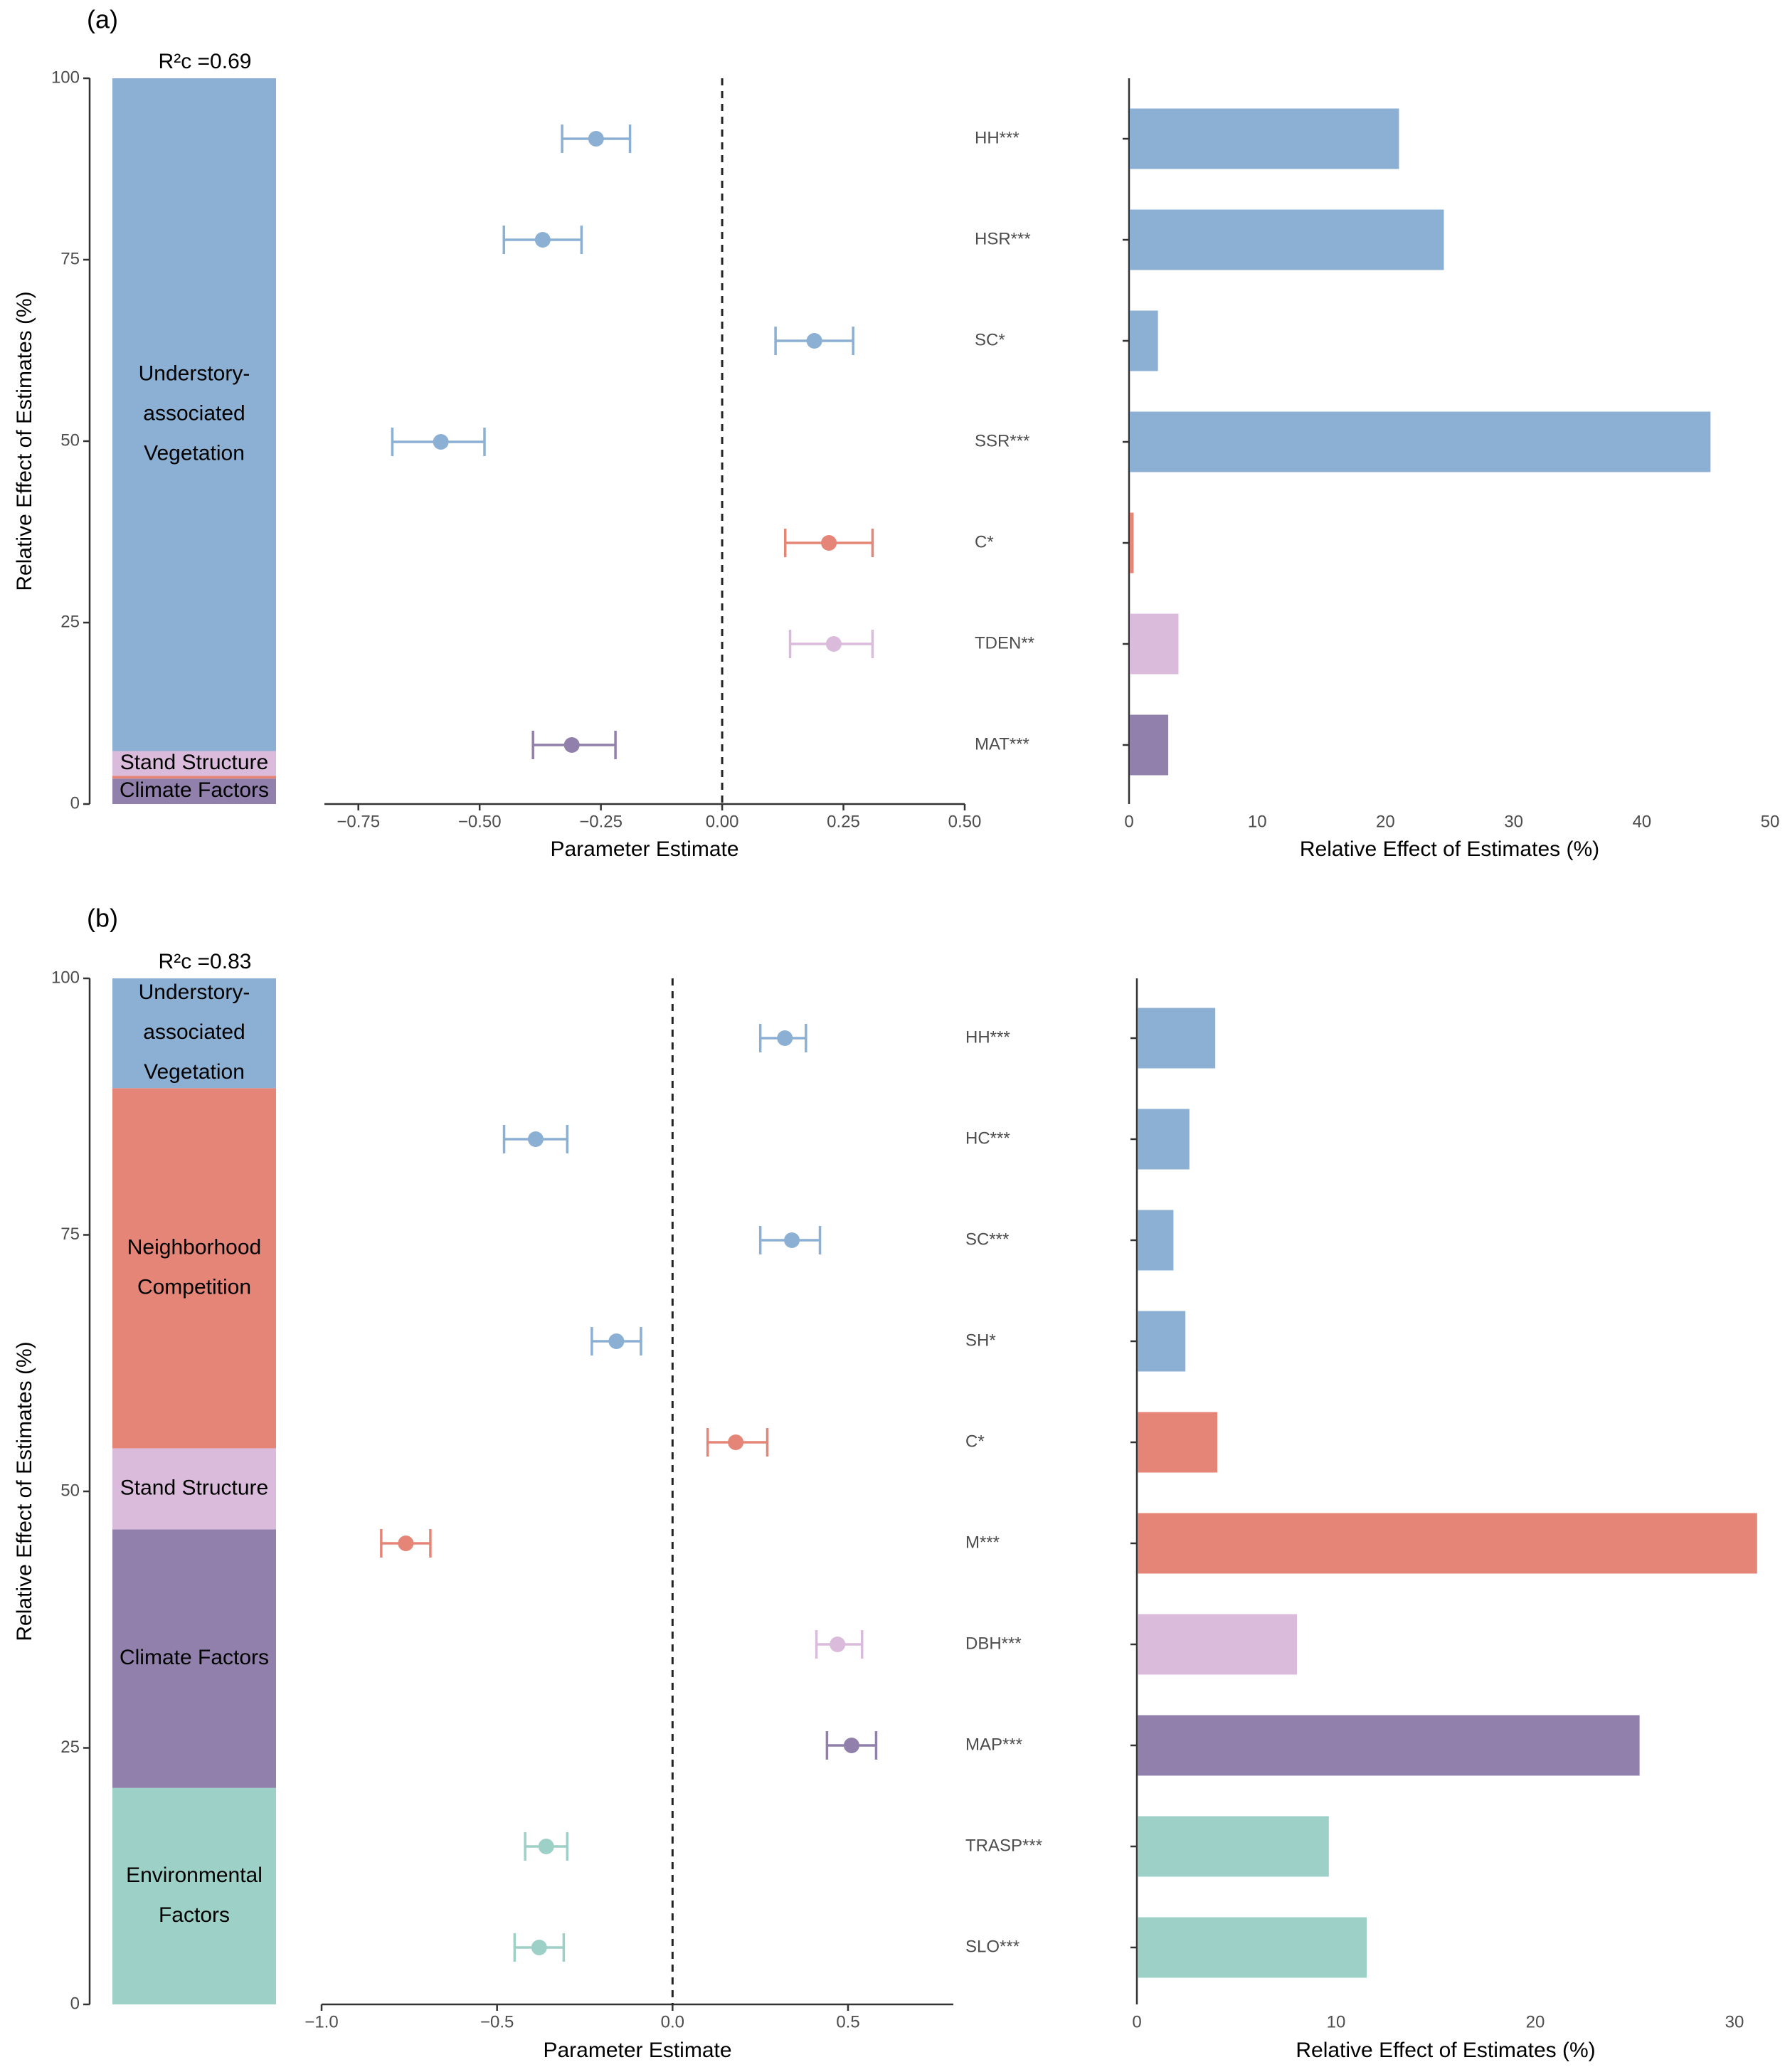 The height and width of the screenshot is (2072, 1785). What do you see at coordinates (965, 822) in the screenshot?
I see `x-tick-label: 0.50` at bounding box center [965, 822].